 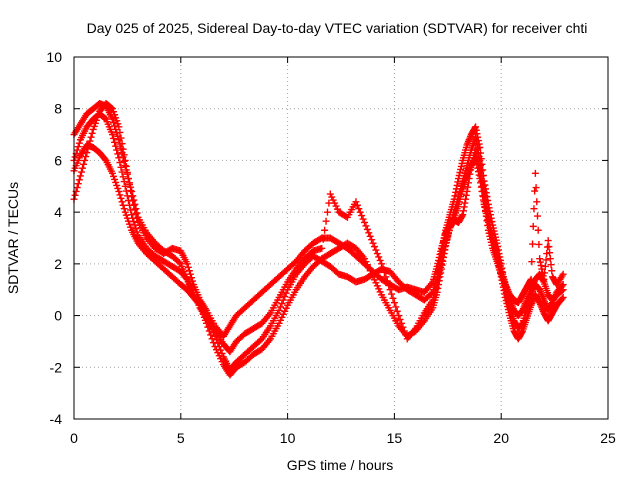 I want to click on y-tick-label: 4, so click(x=58, y=212).